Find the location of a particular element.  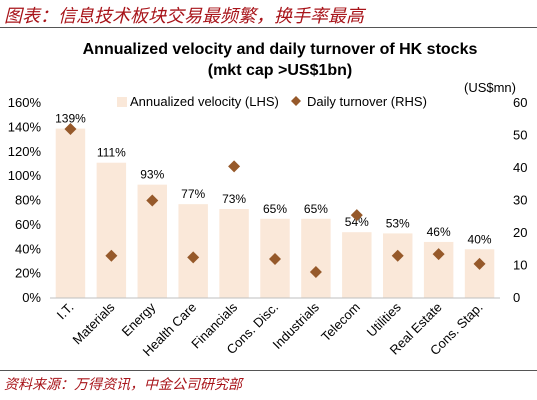

chart-subtitle: (mkt cap >US$1bn) is located at coordinates (280, 70).